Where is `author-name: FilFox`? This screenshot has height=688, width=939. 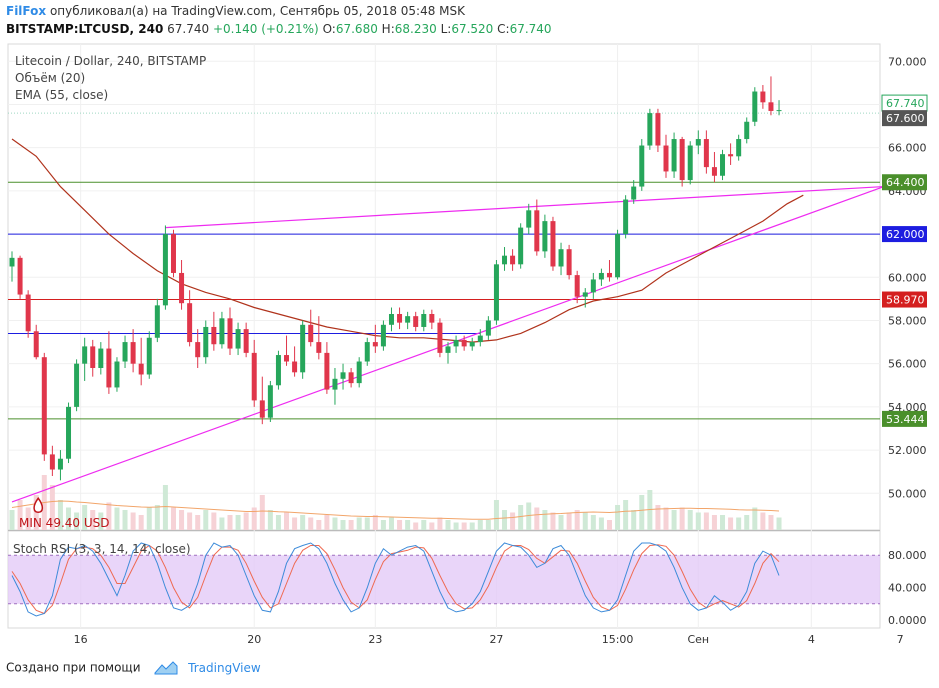
author-name: FilFox is located at coordinates (26, 11).